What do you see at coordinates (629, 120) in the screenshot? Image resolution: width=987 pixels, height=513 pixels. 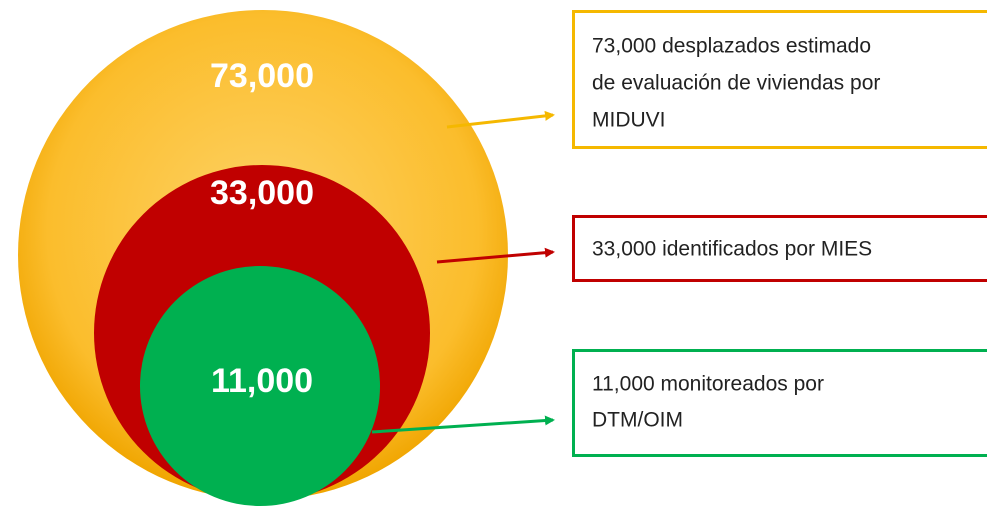 I see `description-line: MIDUVI` at bounding box center [629, 120].